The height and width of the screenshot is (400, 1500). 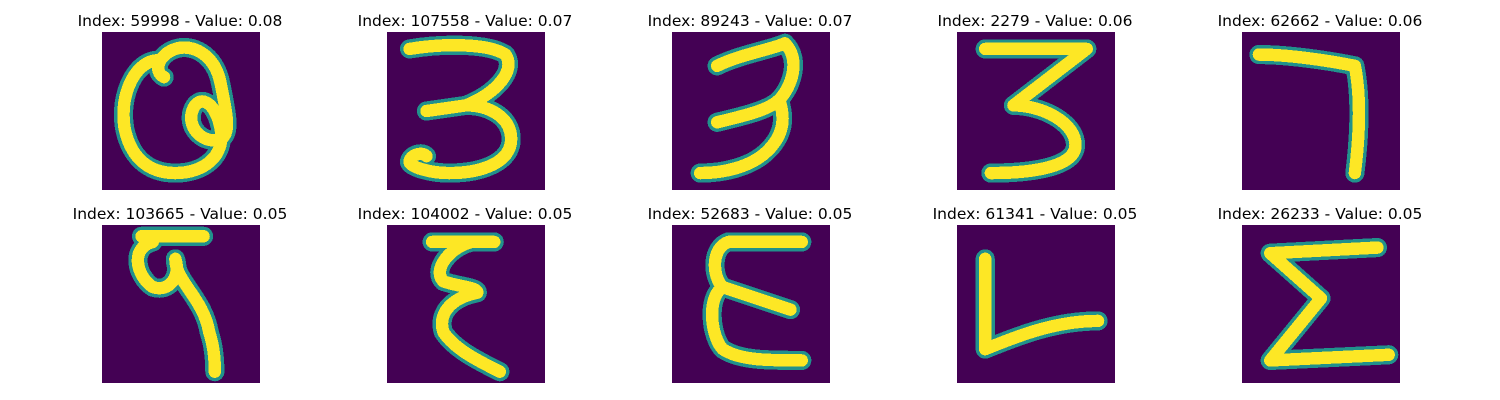 I want to click on image-panel: Index: 2279 - Value: 0.06, so click(x=1035, y=102).